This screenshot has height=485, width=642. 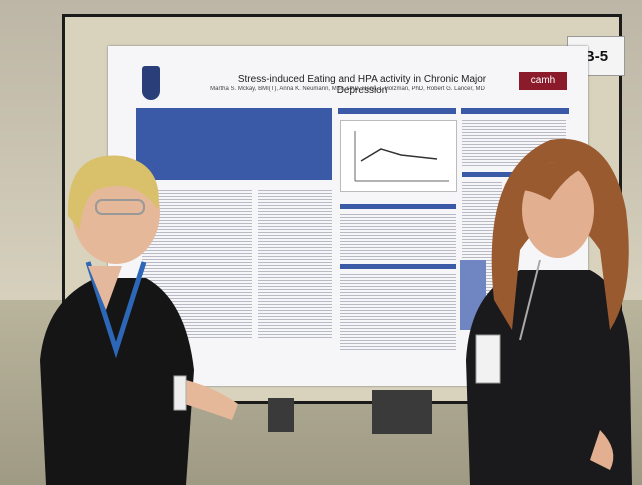 What do you see at coordinates (234, 144) in the screenshot?
I see `poster-abstract-block` at bounding box center [234, 144].